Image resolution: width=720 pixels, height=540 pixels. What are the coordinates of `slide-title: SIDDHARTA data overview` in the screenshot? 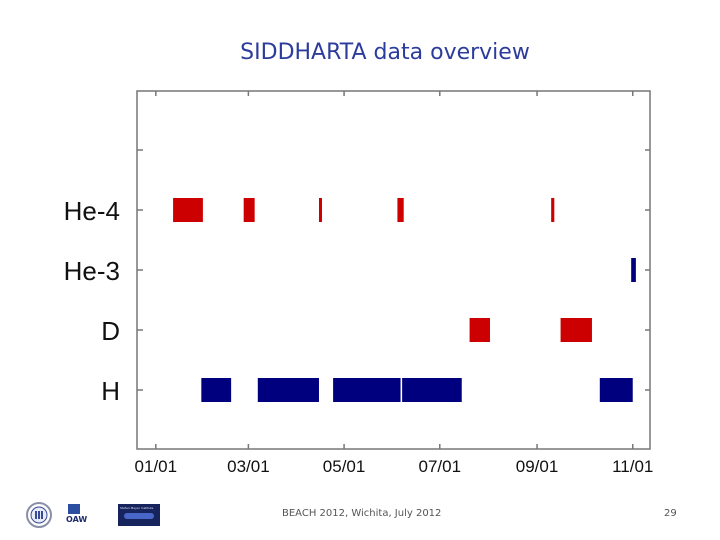 It's located at (385, 52).